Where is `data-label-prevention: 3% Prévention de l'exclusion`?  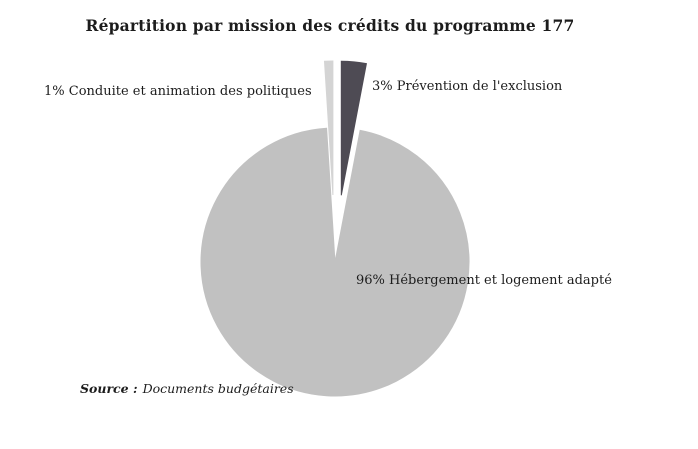 data-label-prevention: 3% Prévention de l'exclusion is located at coordinates (467, 86).